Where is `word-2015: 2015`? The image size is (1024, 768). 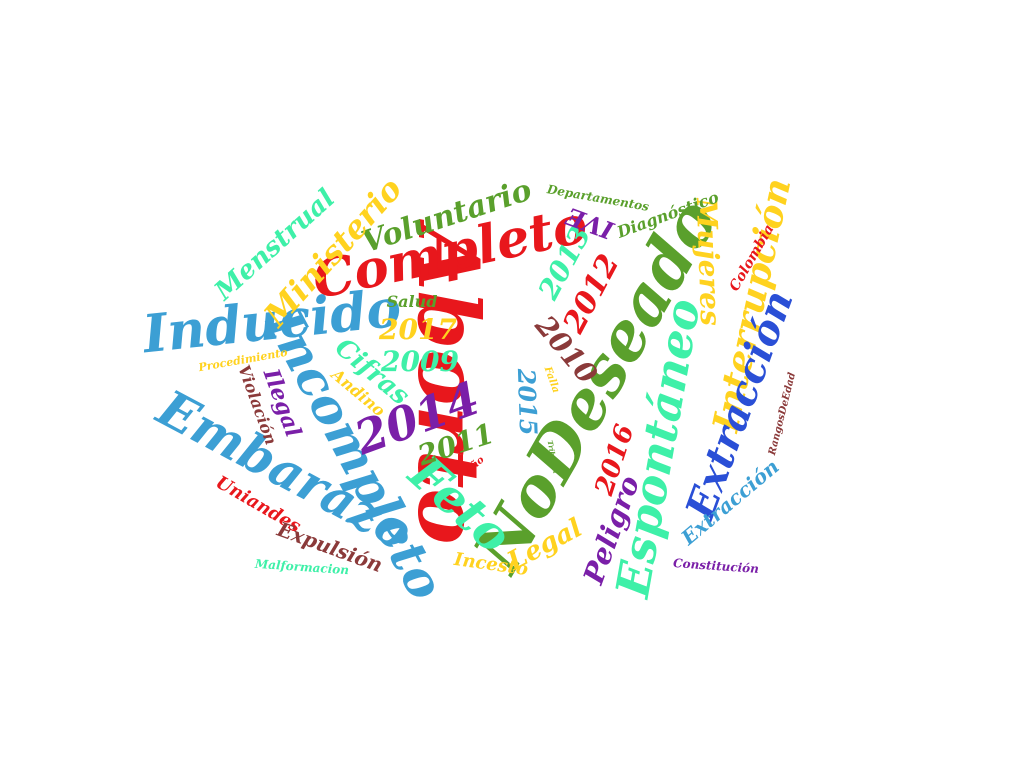
word-2015: 2015 is located at coordinates (527, 402).